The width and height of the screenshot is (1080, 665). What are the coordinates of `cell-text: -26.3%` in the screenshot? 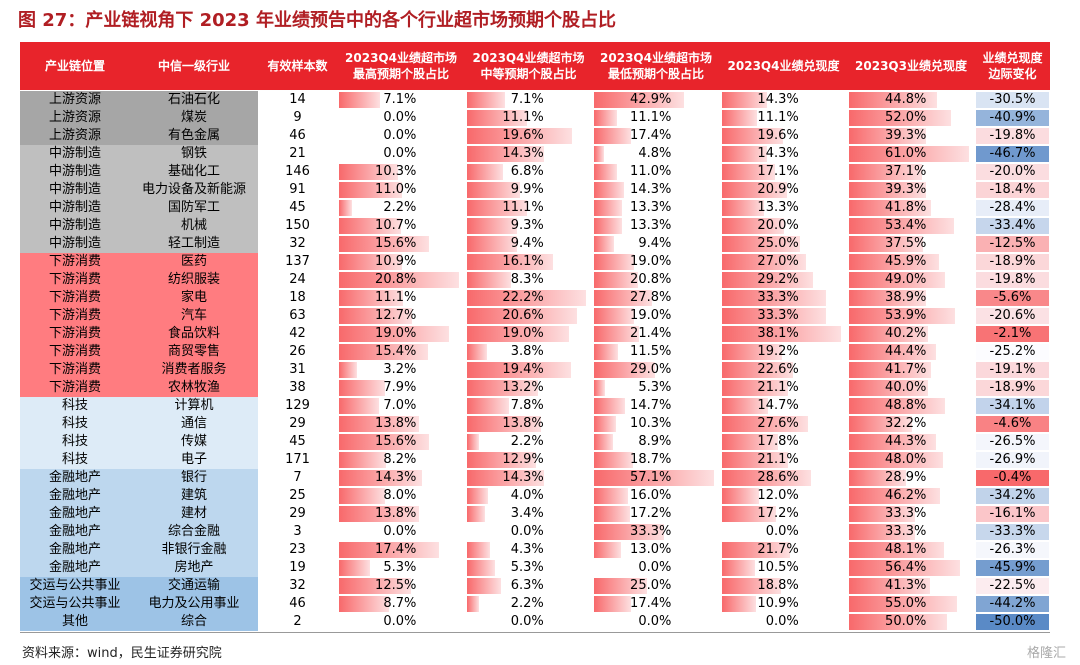 It's located at (1012, 549).